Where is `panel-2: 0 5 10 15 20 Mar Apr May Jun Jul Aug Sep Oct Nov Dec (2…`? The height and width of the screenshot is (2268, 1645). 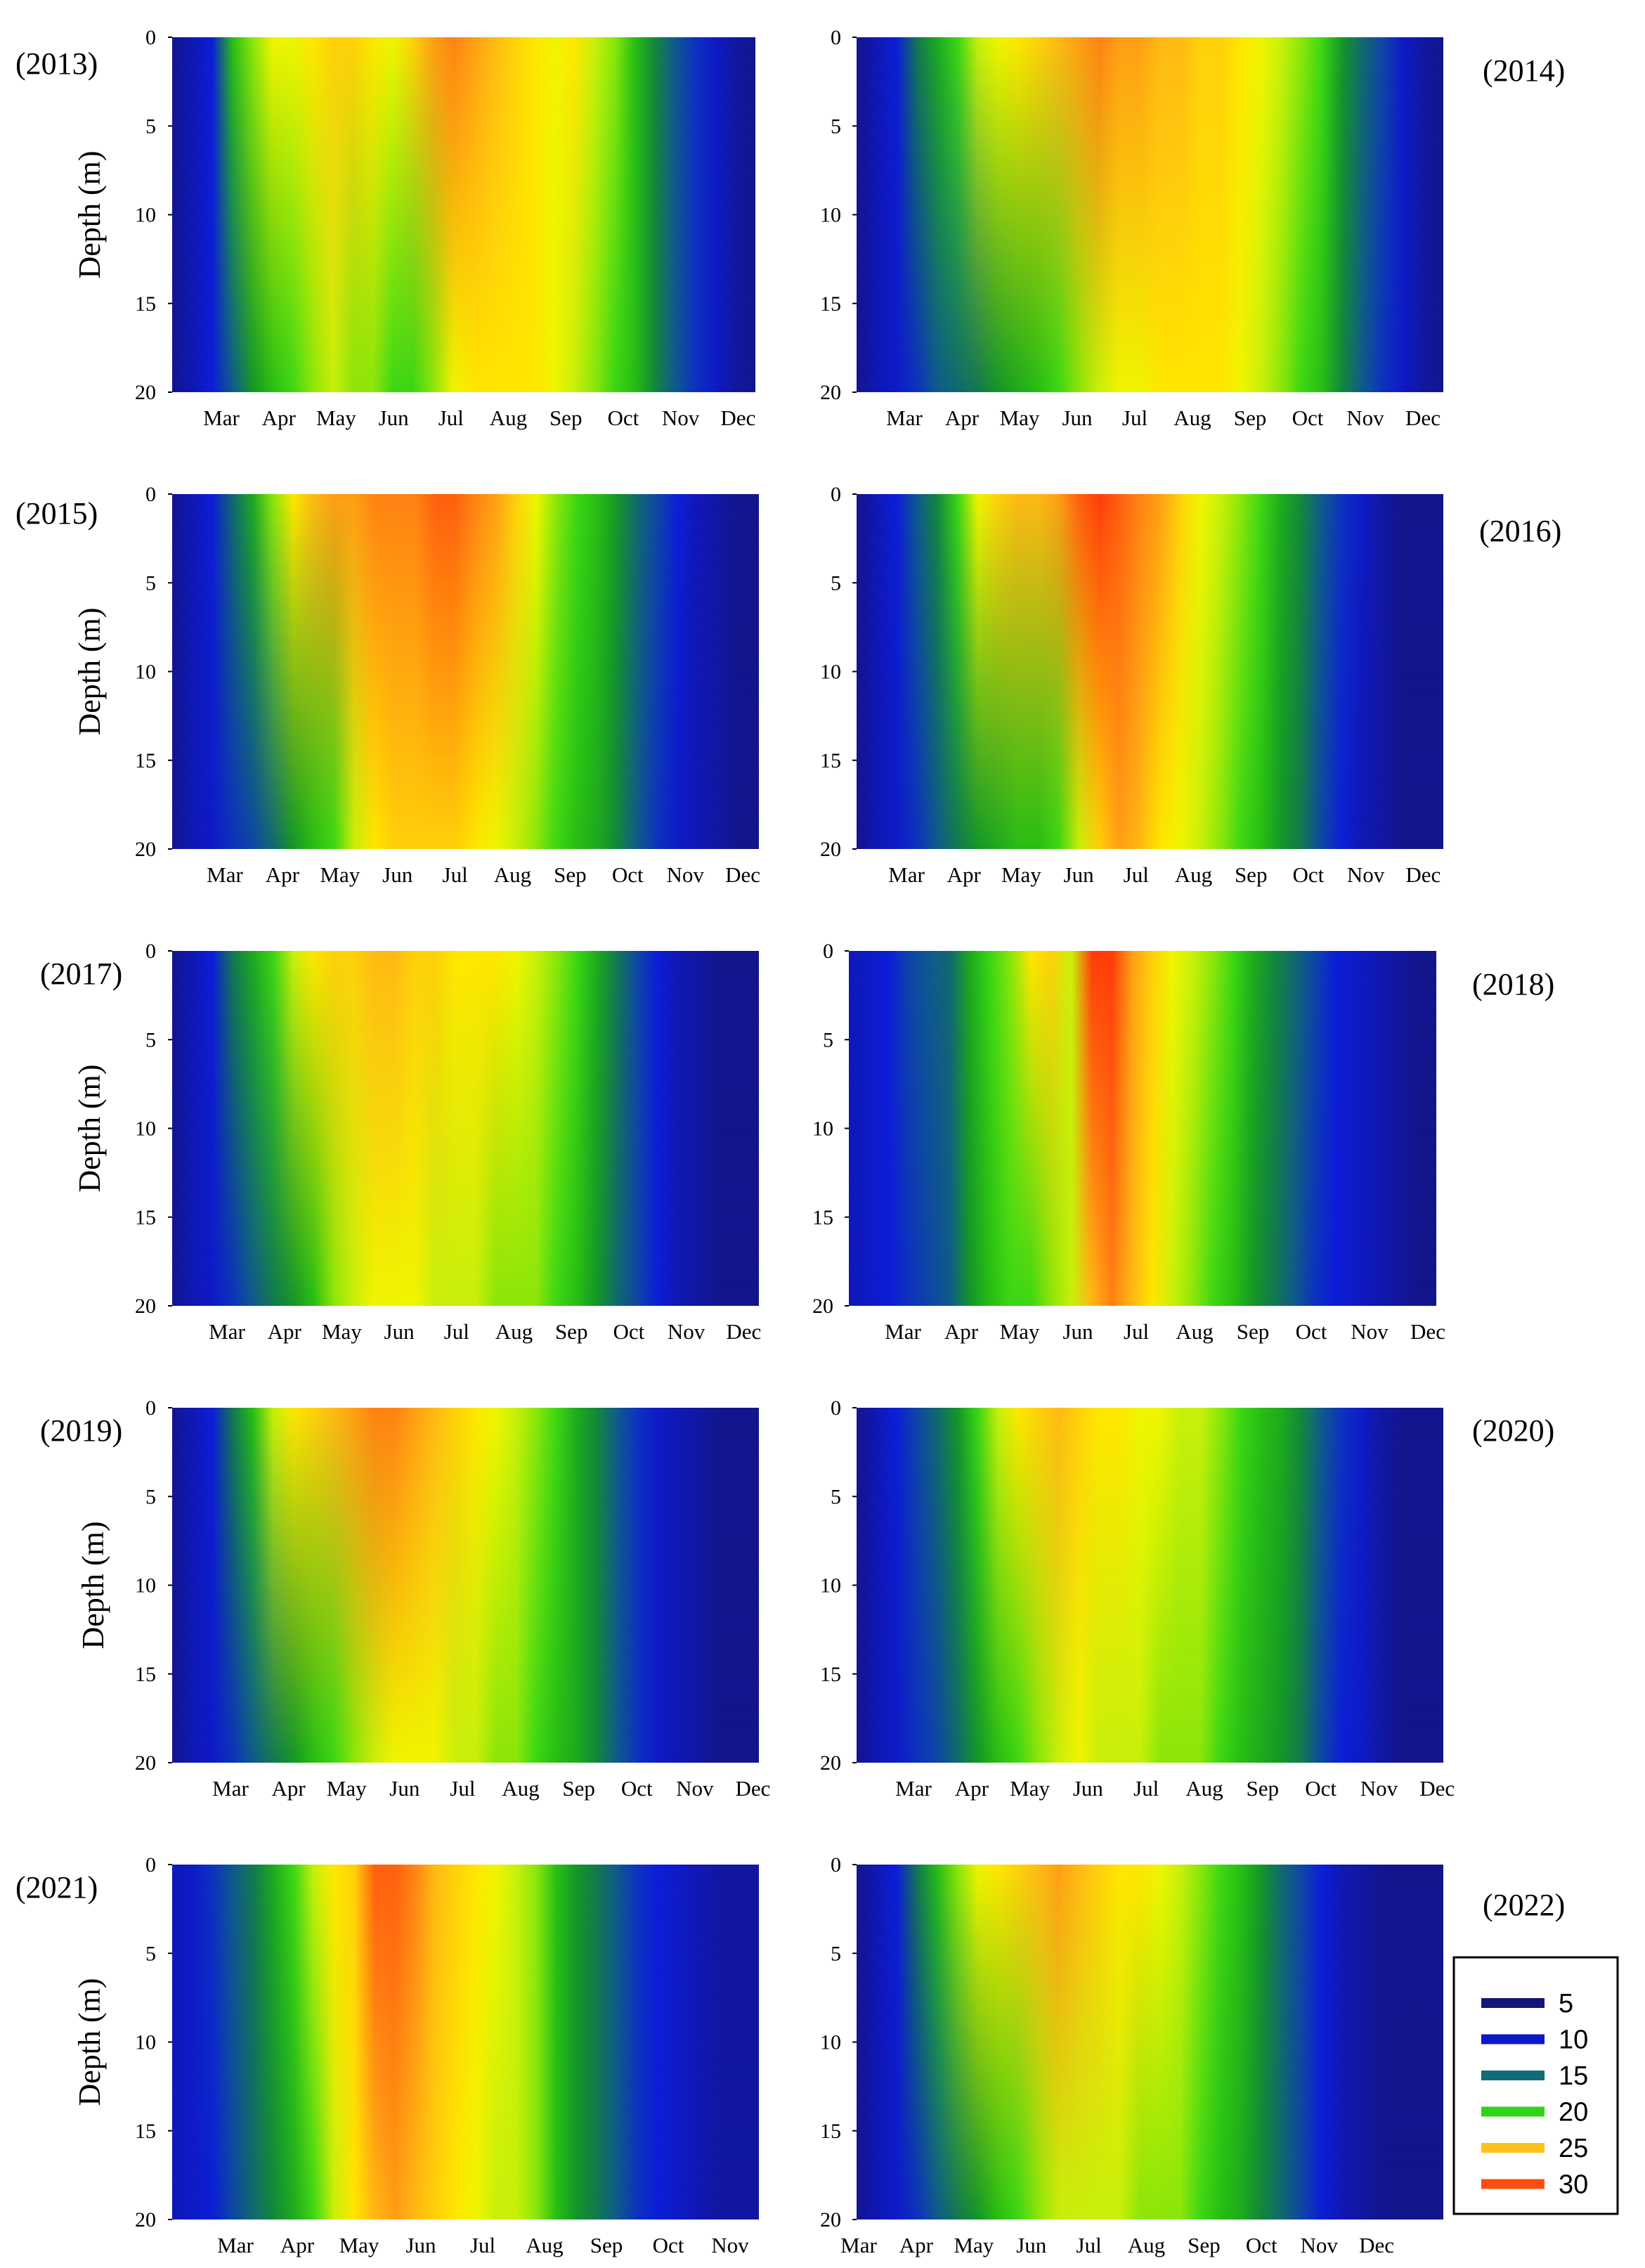
panel-2: 0 5 10 15 20 Mar Apr May Jun Jul Aug Sep Oct Nov Dec (2… is located at coordinates (1192, 228).